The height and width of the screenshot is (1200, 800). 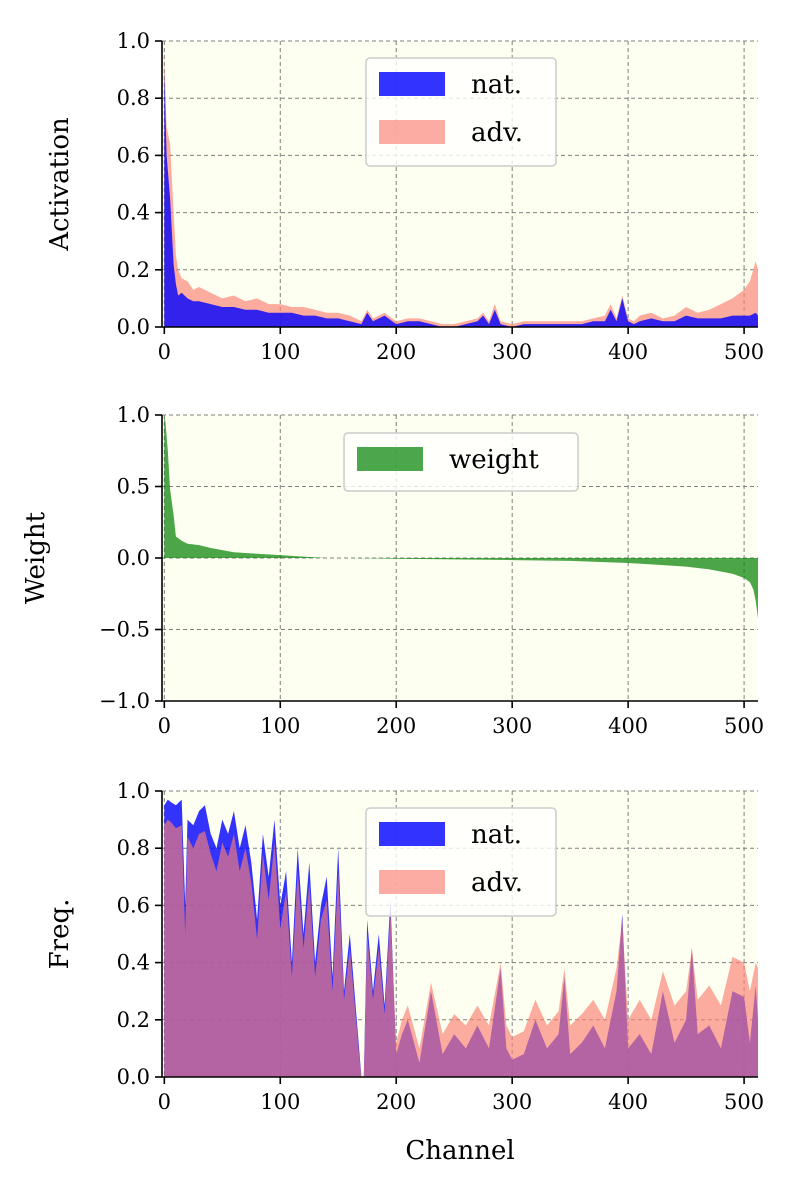 I want to click on y-tick-label: 0.5, so click(x=133, y=487).